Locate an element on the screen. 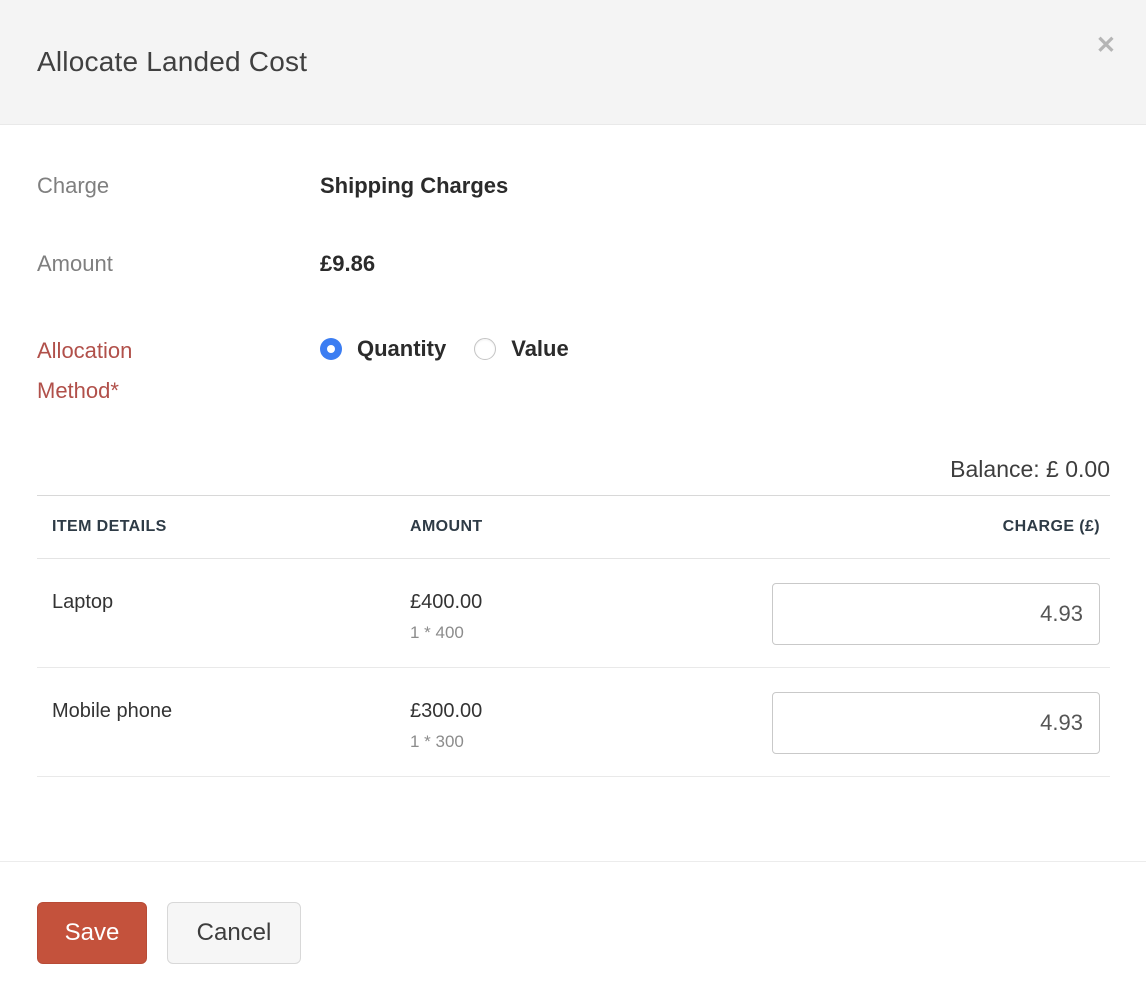 The height and width of the screenshot is (986, 1146). header-charge: CHARGE (£) is located at coordinates (1051, 526).